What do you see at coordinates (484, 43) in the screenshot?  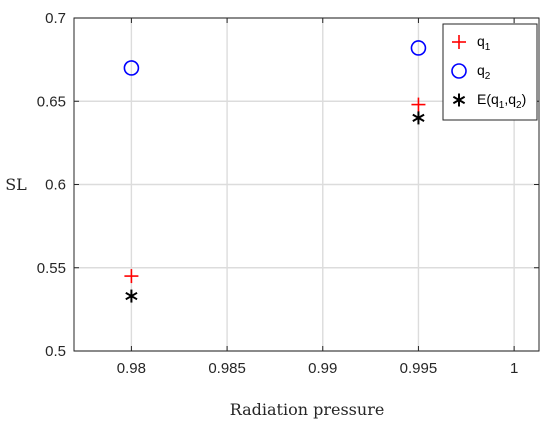 I see `legend-label: q1` at bounding box center [484, 43].